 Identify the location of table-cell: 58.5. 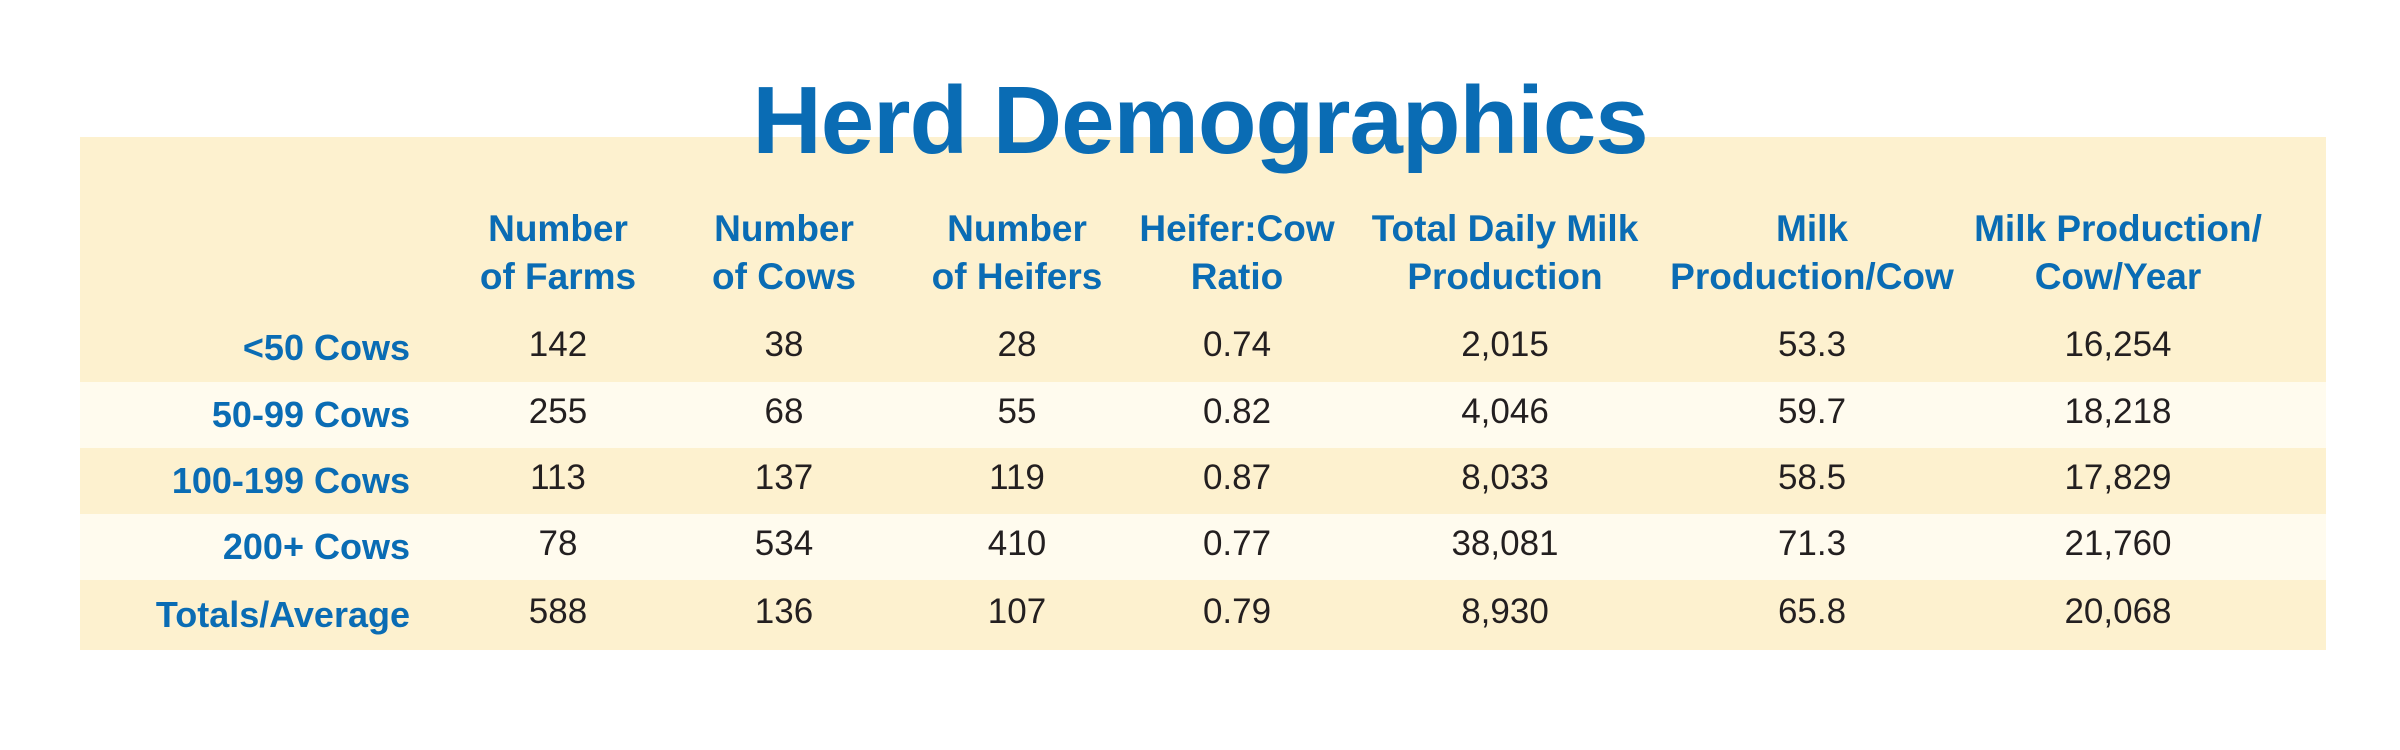
(1812, 477).